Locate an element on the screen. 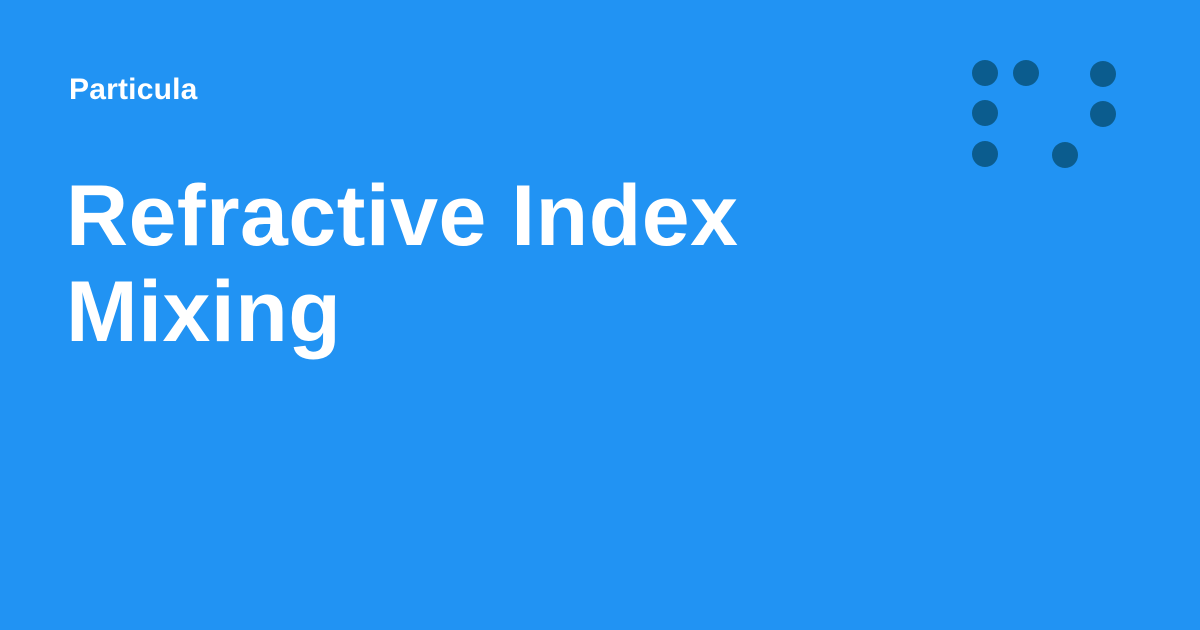 Image resolution: width=1200 pixels, height=630 pixels. dot-grid-logo-icon is located at coordinates (1044, 114).